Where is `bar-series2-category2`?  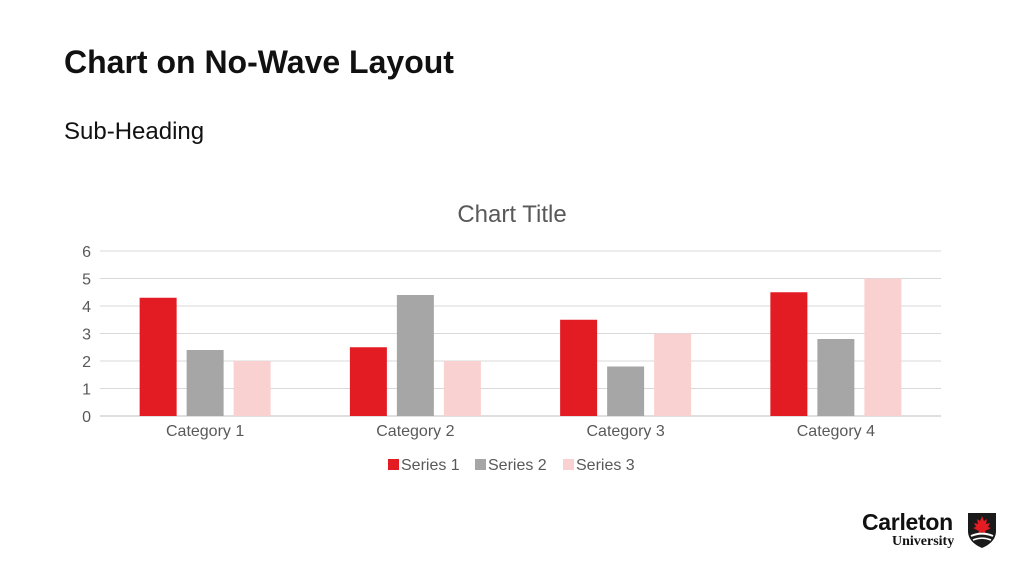
bar-series2-category2 is located at coordinates (415, 355).